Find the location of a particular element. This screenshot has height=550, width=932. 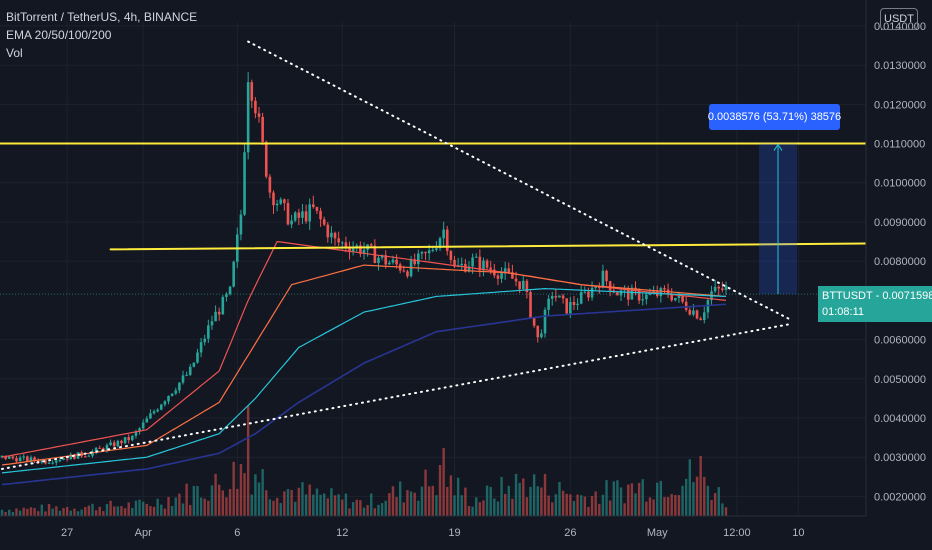

price-tick-label: 0.0040000 is located at coordinates (900, 419).